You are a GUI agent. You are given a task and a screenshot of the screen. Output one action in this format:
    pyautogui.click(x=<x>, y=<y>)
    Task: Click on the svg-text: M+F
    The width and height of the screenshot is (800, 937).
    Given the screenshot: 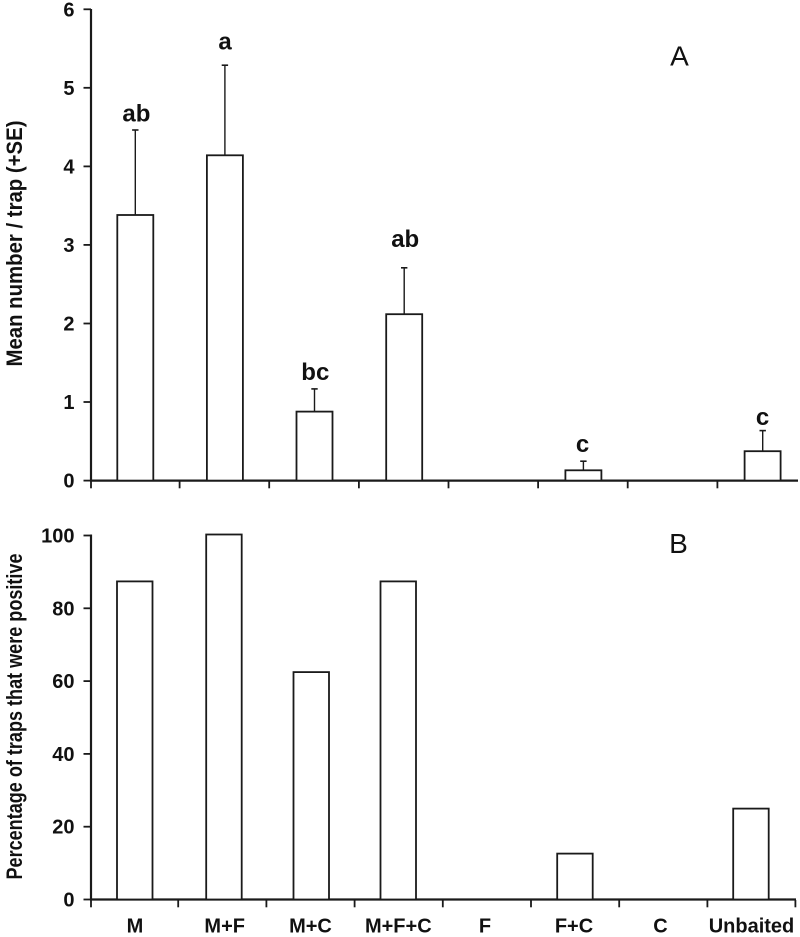 What is the action you would take?
    pyautogui.click(x=224, y=926)
    